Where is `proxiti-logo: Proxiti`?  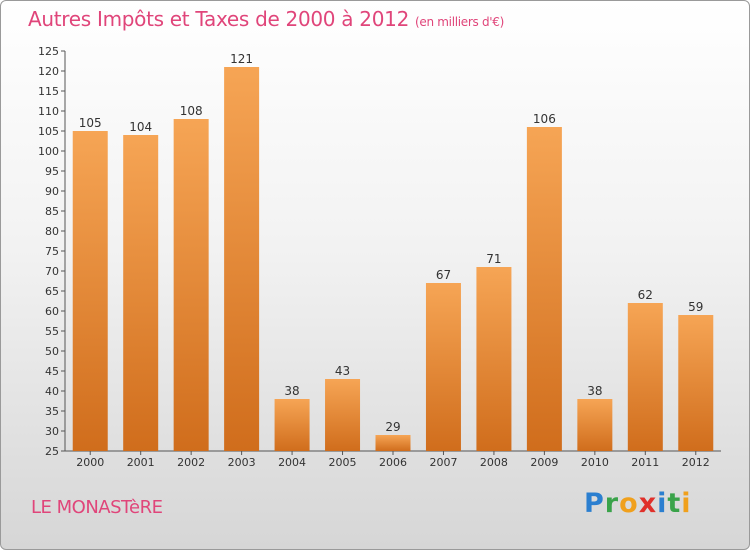 proxiti-logo: Proxiti is located at coordinates (638, 503).